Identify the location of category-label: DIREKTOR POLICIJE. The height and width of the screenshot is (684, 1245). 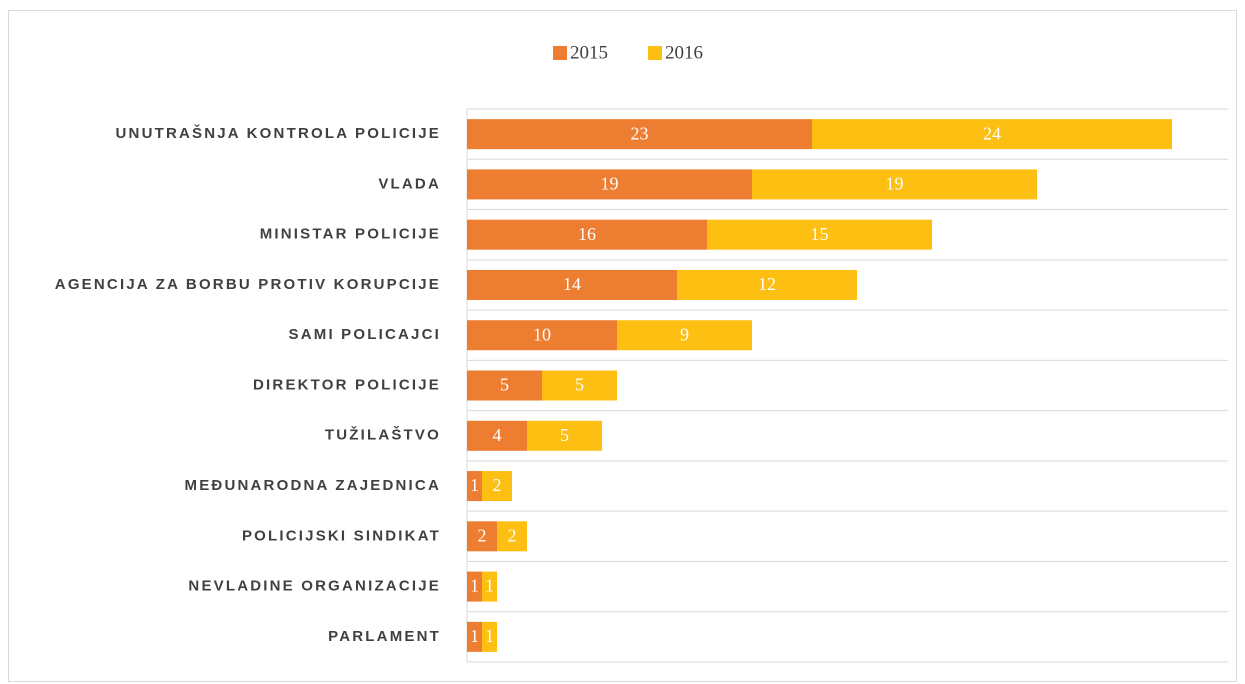
(347, 384).